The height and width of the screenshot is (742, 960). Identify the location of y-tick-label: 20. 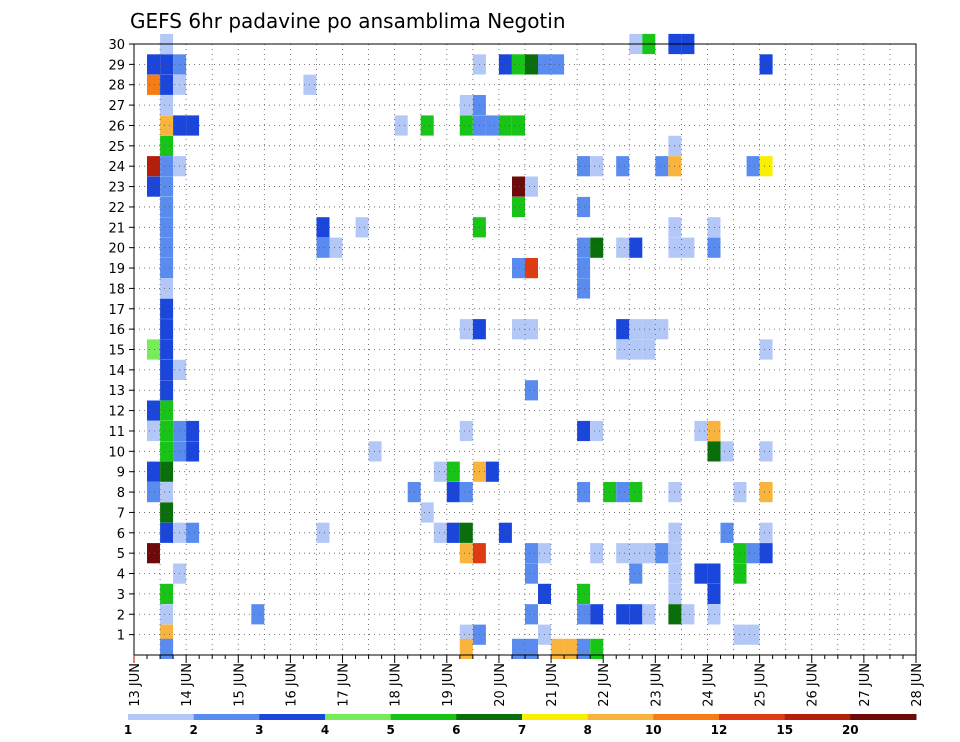
(116, 249).